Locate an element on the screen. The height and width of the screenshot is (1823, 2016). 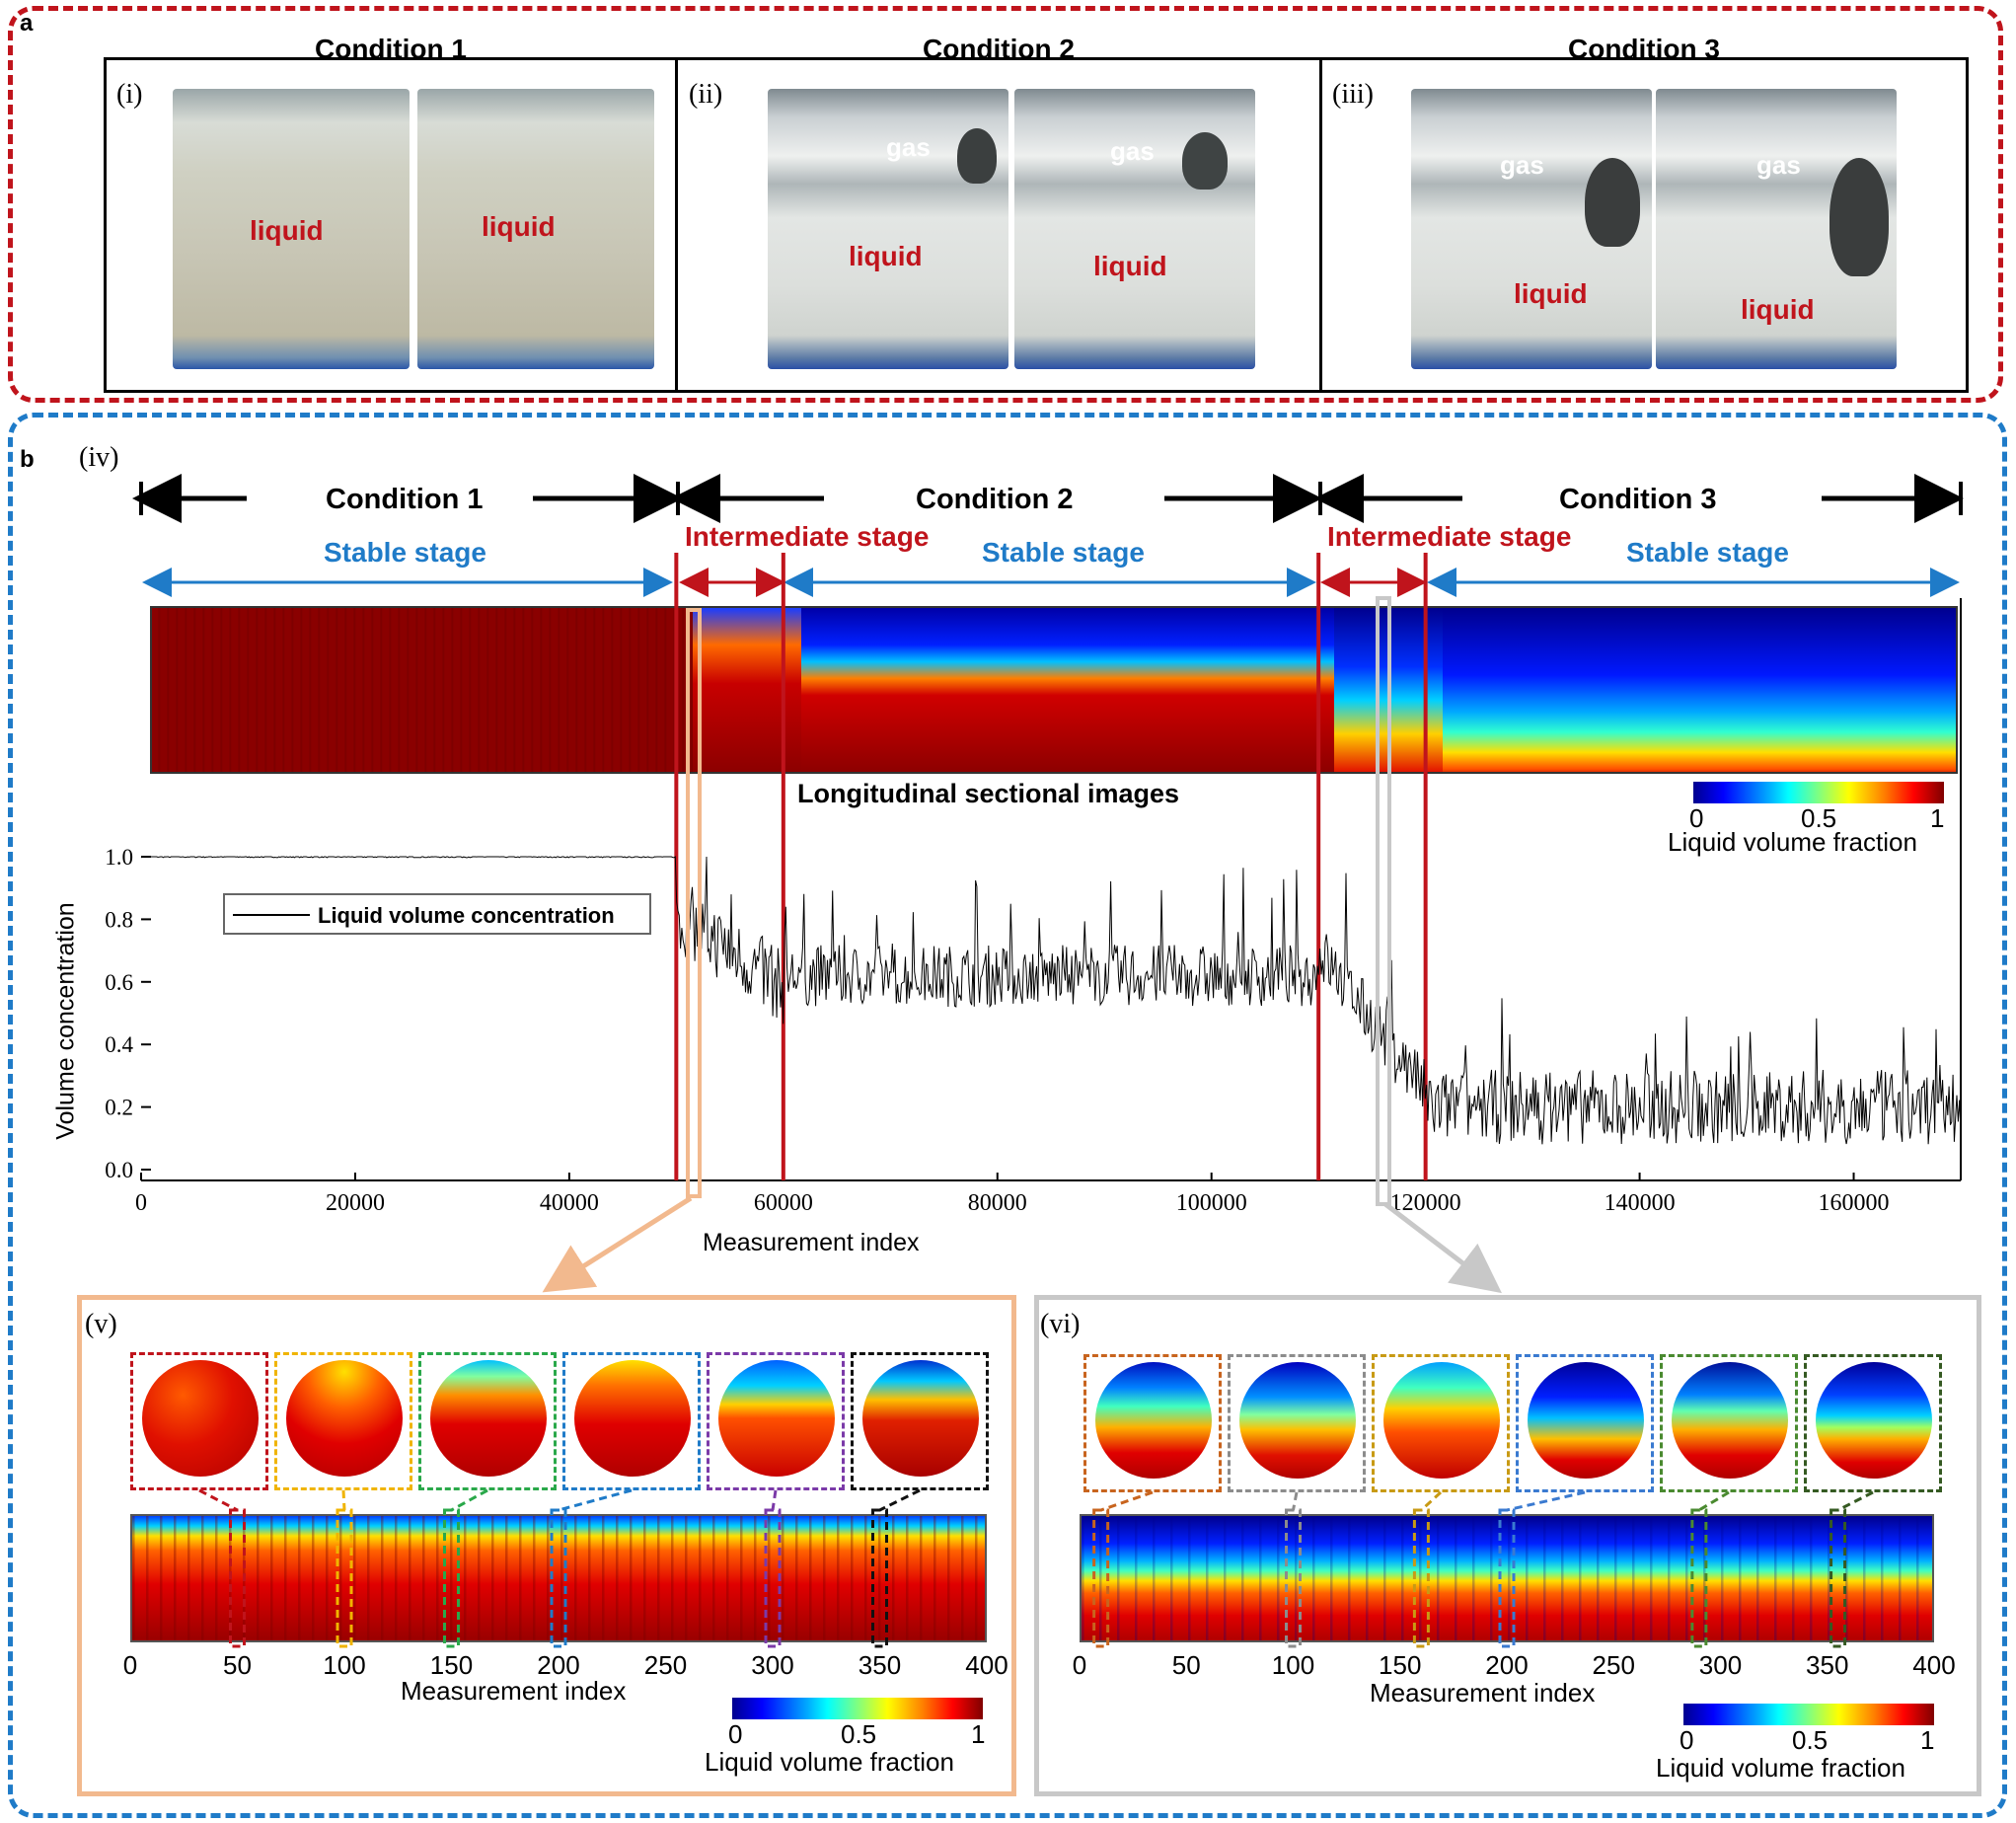
roman-iv: (iv) is located at coordinates (99, 457).